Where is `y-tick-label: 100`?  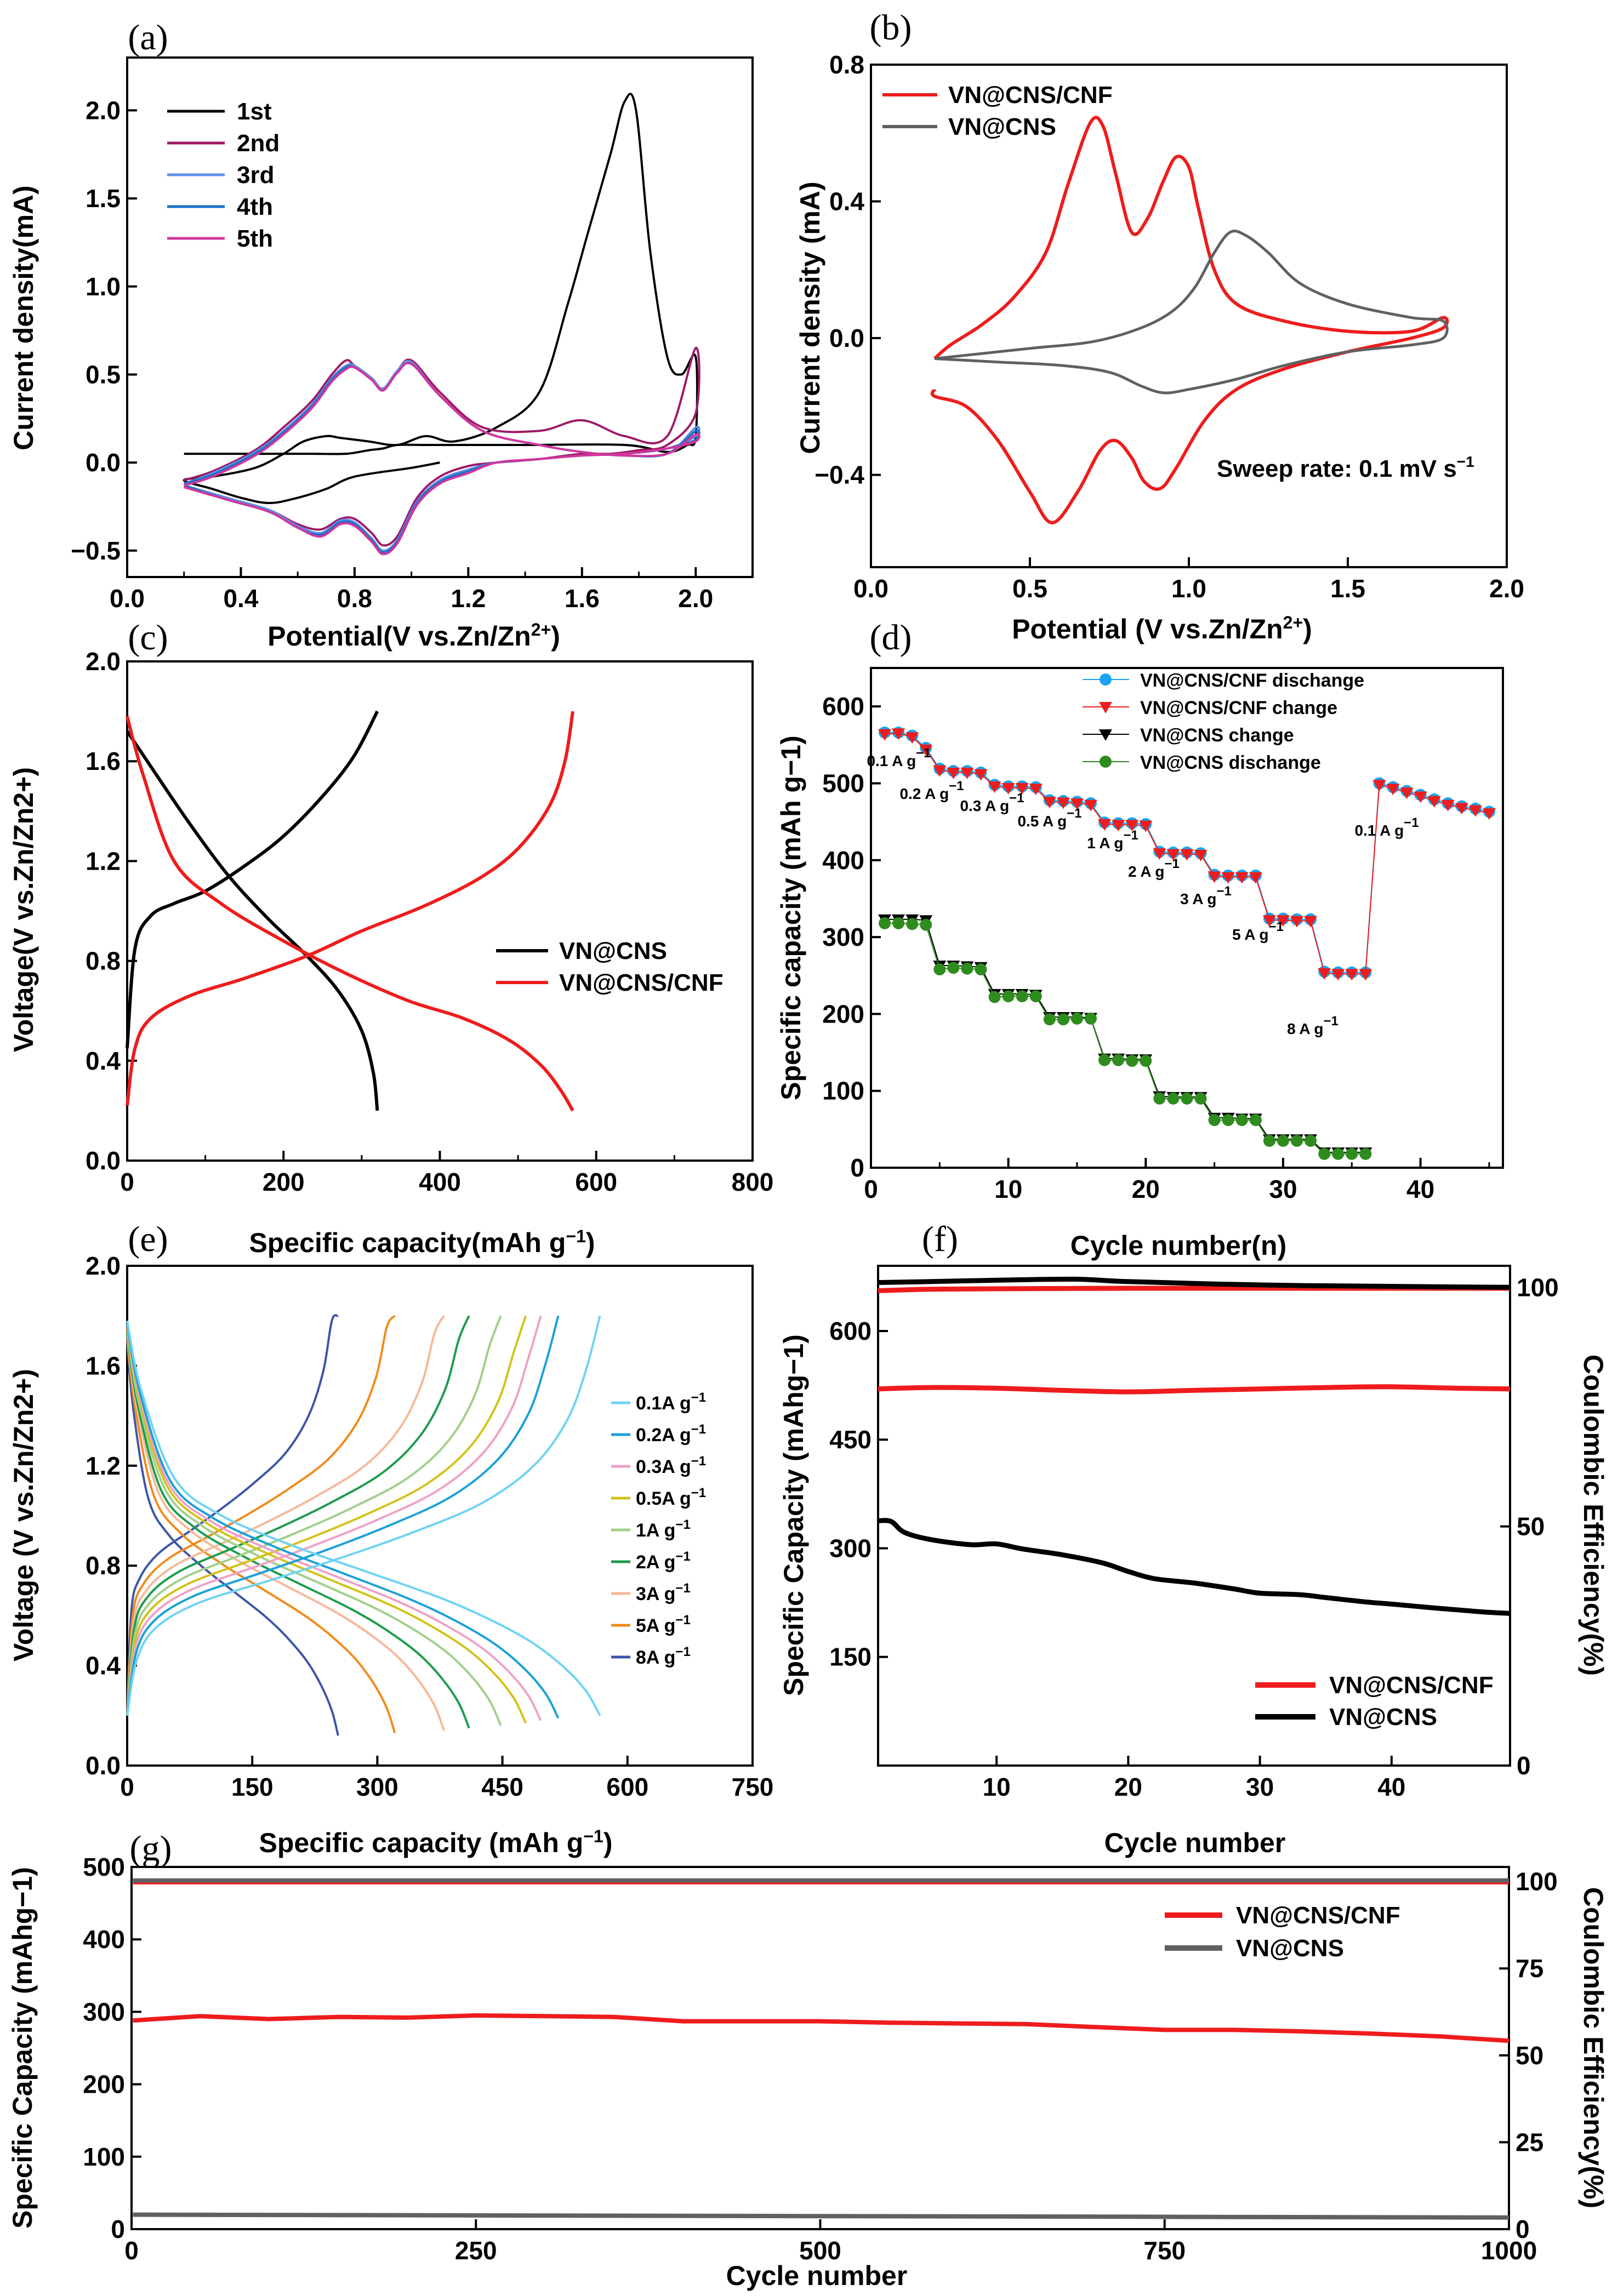
y-tick-label: 100 is located at coordinates (104, 2157).